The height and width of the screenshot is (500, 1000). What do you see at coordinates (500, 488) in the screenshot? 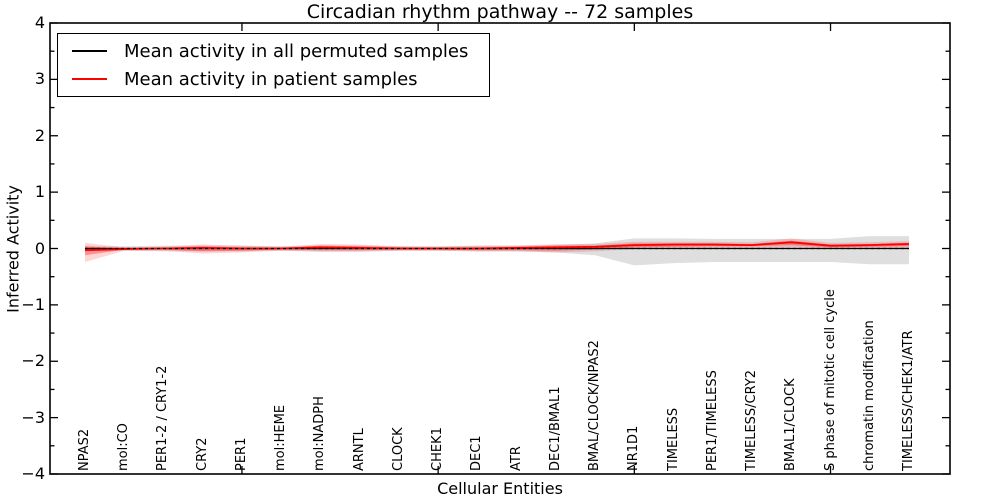
I see `x-axis-title: Cellular Entities` at bounding box center [500, 488].